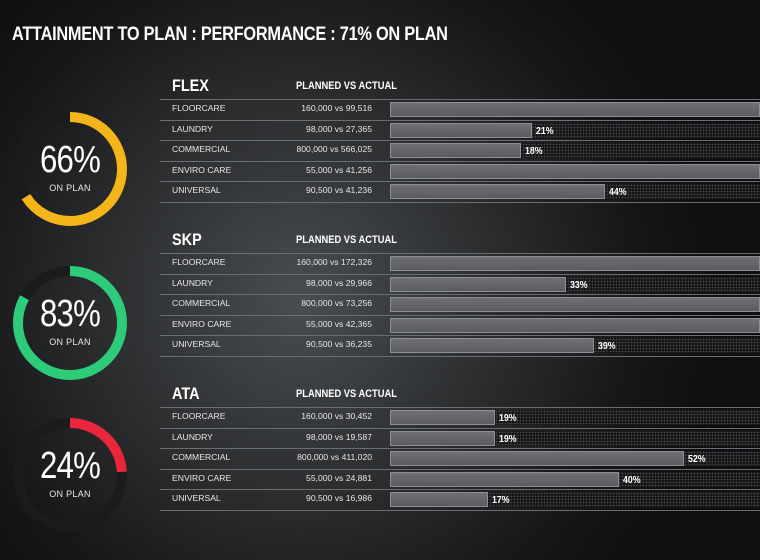  Describe the element at coordinates (186, 393) in the screenshot. I see `section-title: ATA` at that location.